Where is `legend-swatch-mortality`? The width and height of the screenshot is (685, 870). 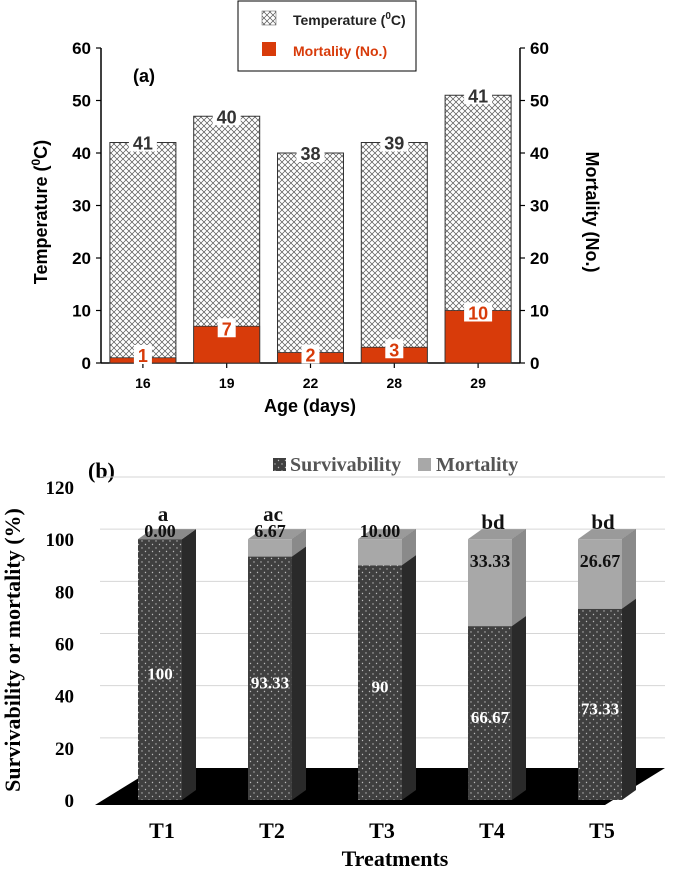
legend-swatch-mortality is located at coordinates (269, 49).